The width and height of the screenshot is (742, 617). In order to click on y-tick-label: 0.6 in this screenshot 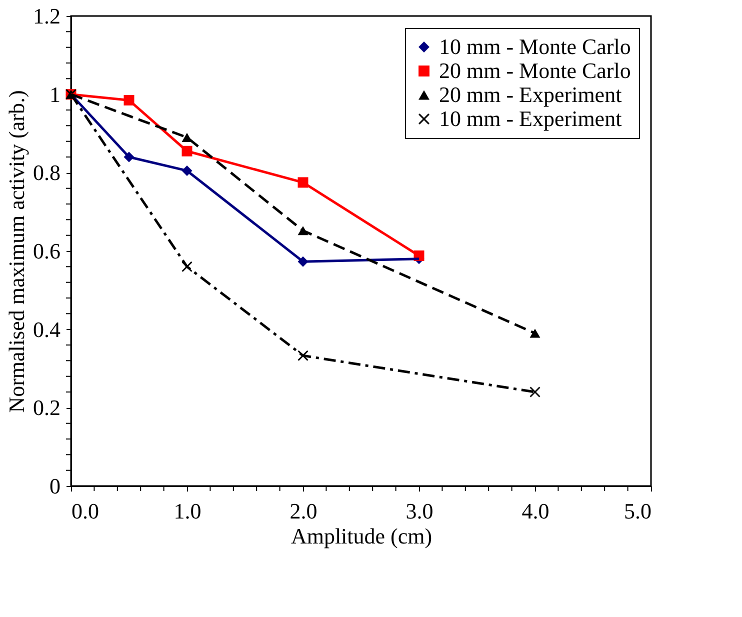, I will do `click(46, 251)`.